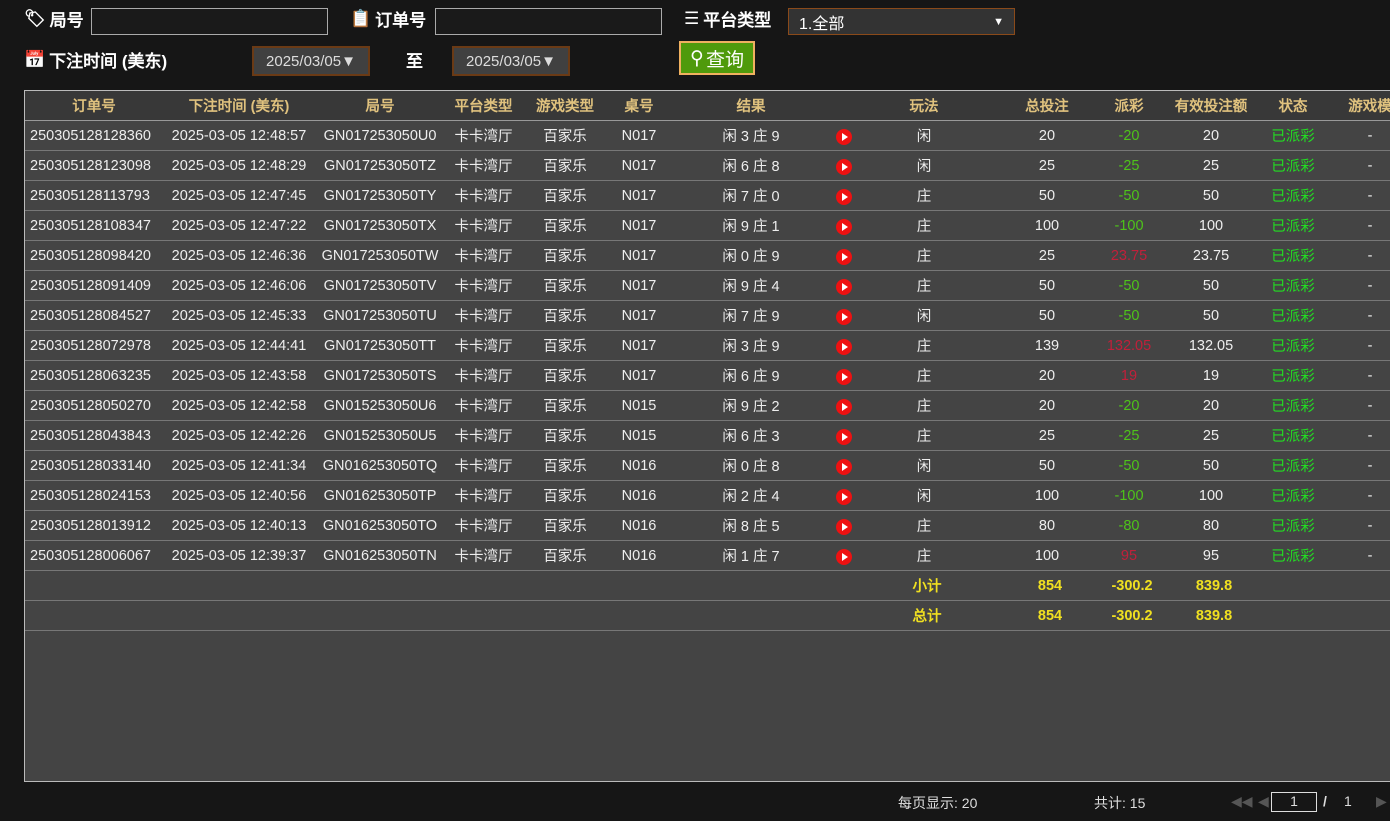 The image size is (1390, 821). I want to click on round-input, so click(209, 21).